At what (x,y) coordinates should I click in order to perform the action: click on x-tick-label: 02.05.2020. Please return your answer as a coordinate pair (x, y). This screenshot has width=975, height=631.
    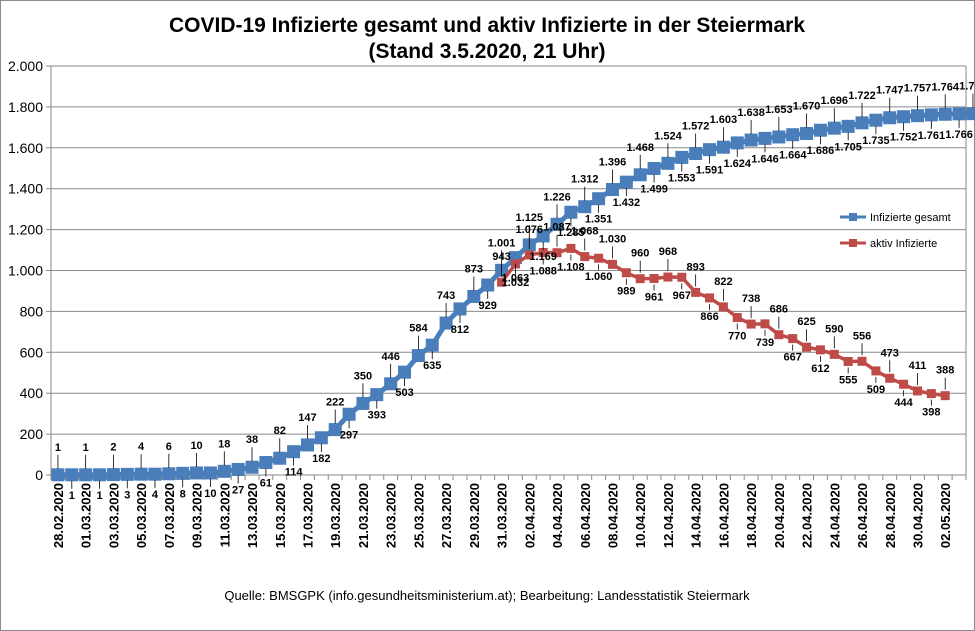
    Looking at the image, I should click on (945, 515).